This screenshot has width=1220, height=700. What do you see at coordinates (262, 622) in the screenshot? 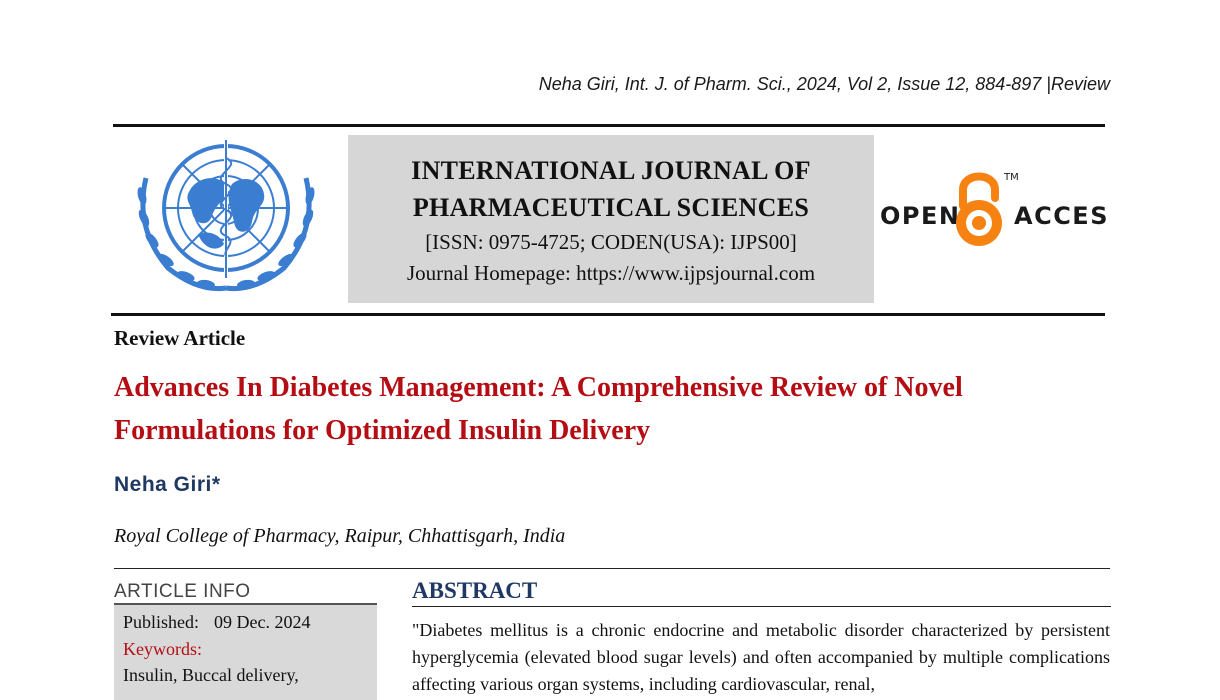
I see `published-date: 09 Dec. 2024` at bounding box center [262, 622].